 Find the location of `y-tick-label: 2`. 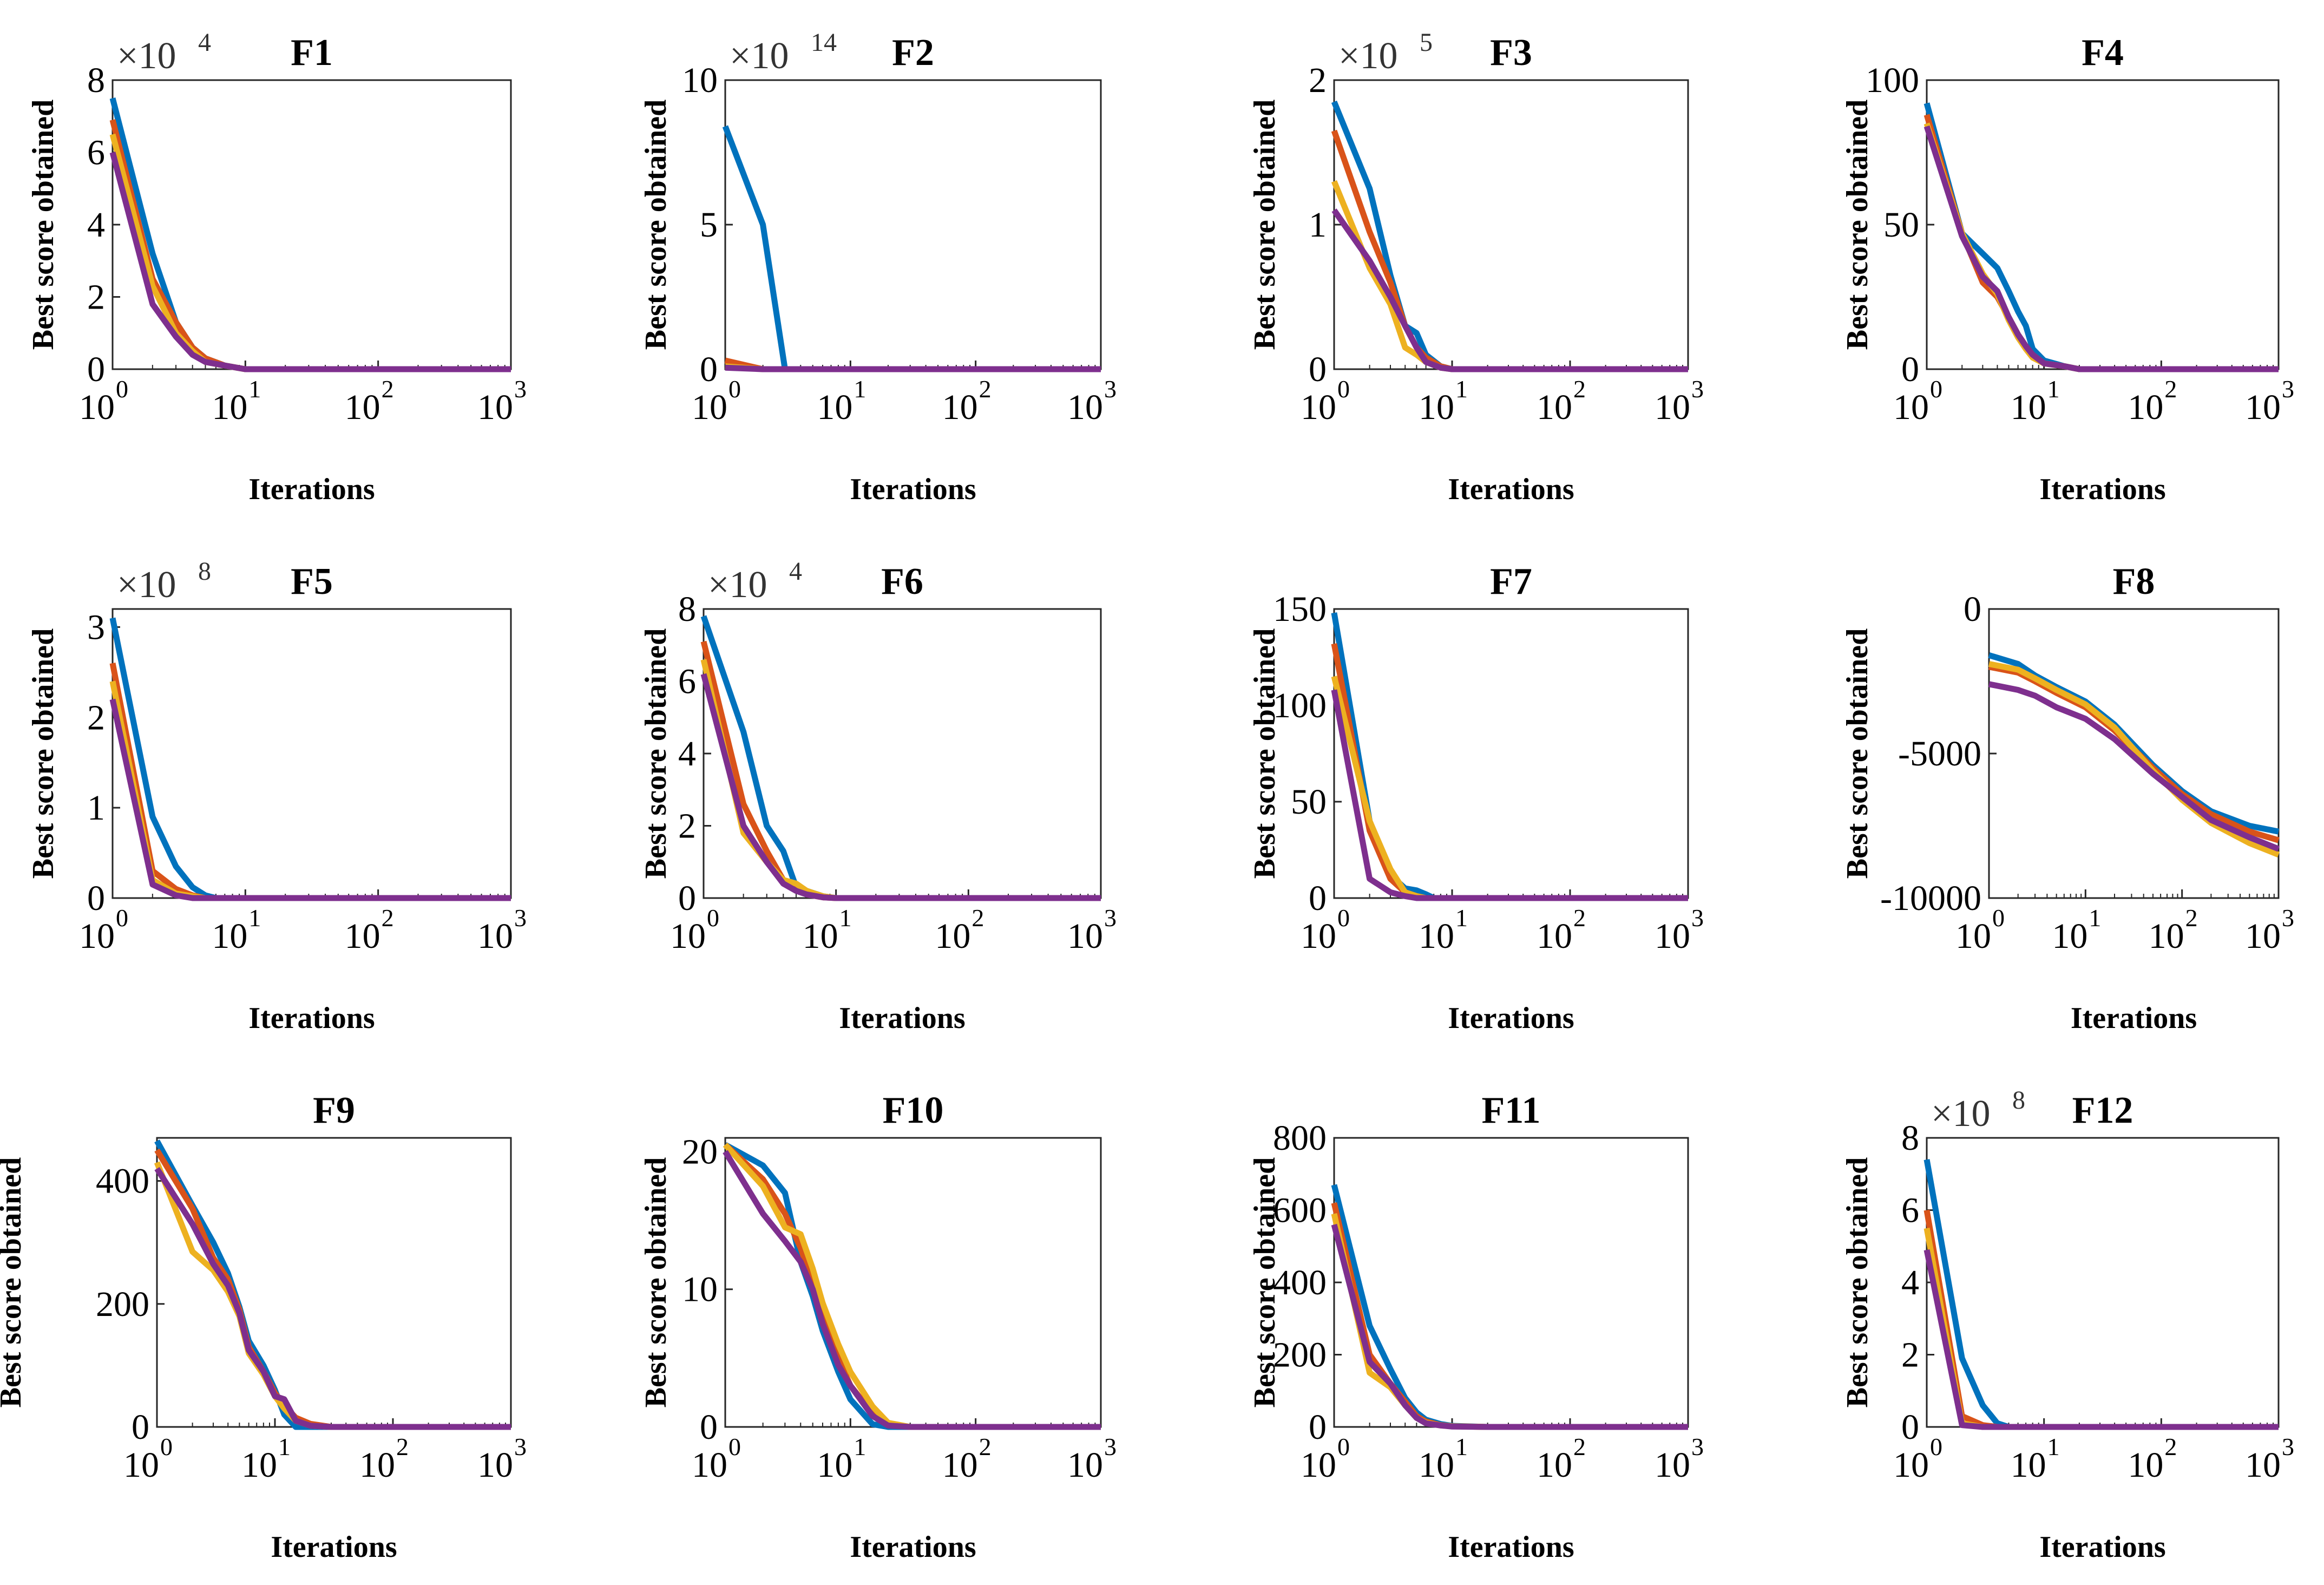

y-tick-label: 2 is located at coordinates (687, 826).